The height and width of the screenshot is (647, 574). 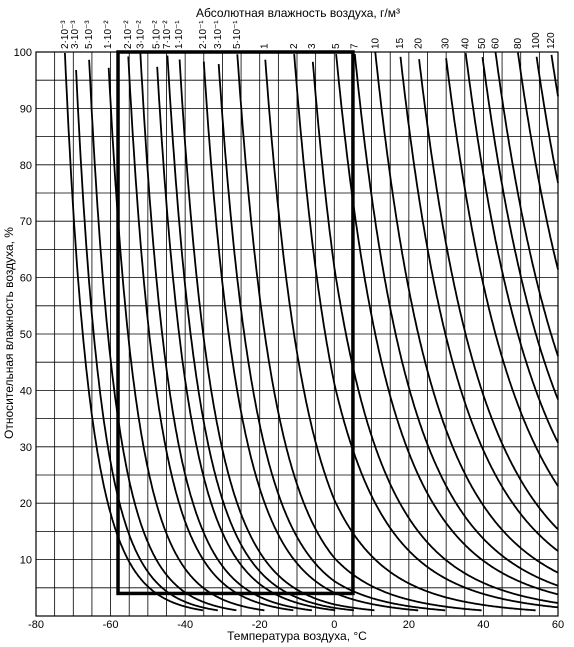 I want to click on curve-label: 10, so click(x=375, y=43).